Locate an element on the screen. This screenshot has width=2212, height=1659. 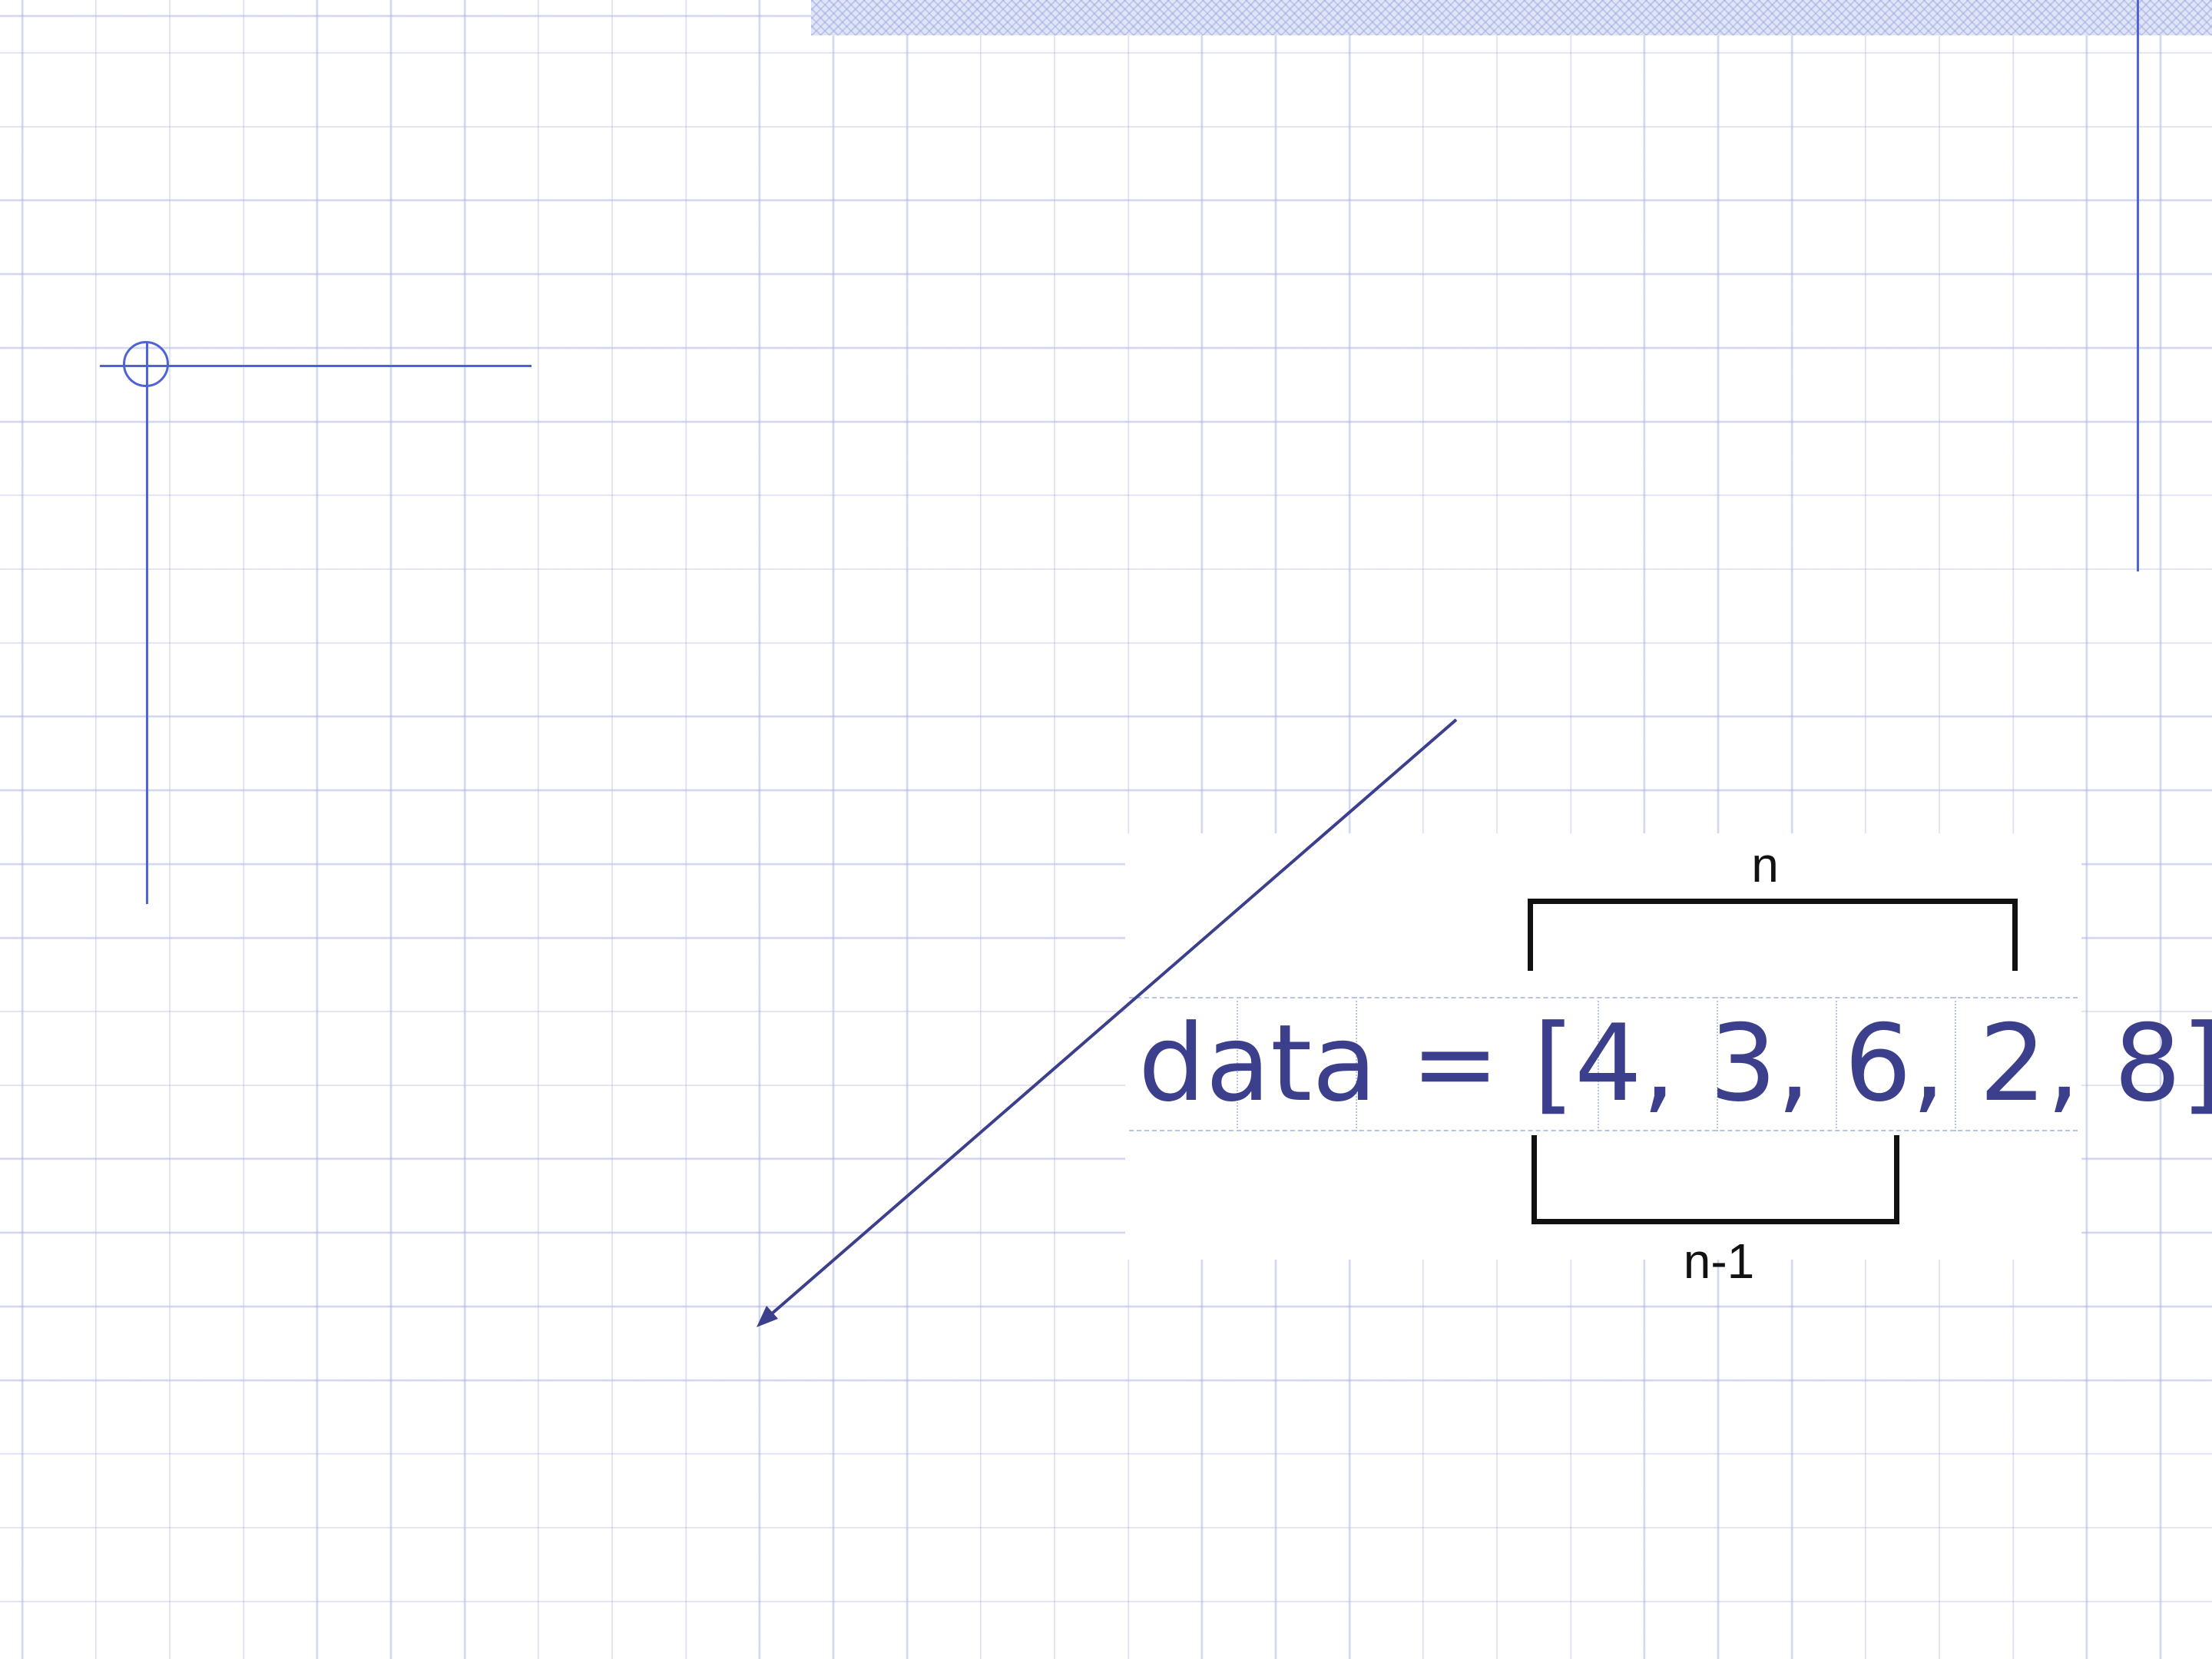
brace-top-label: n is located at coordinates (1765, 865).